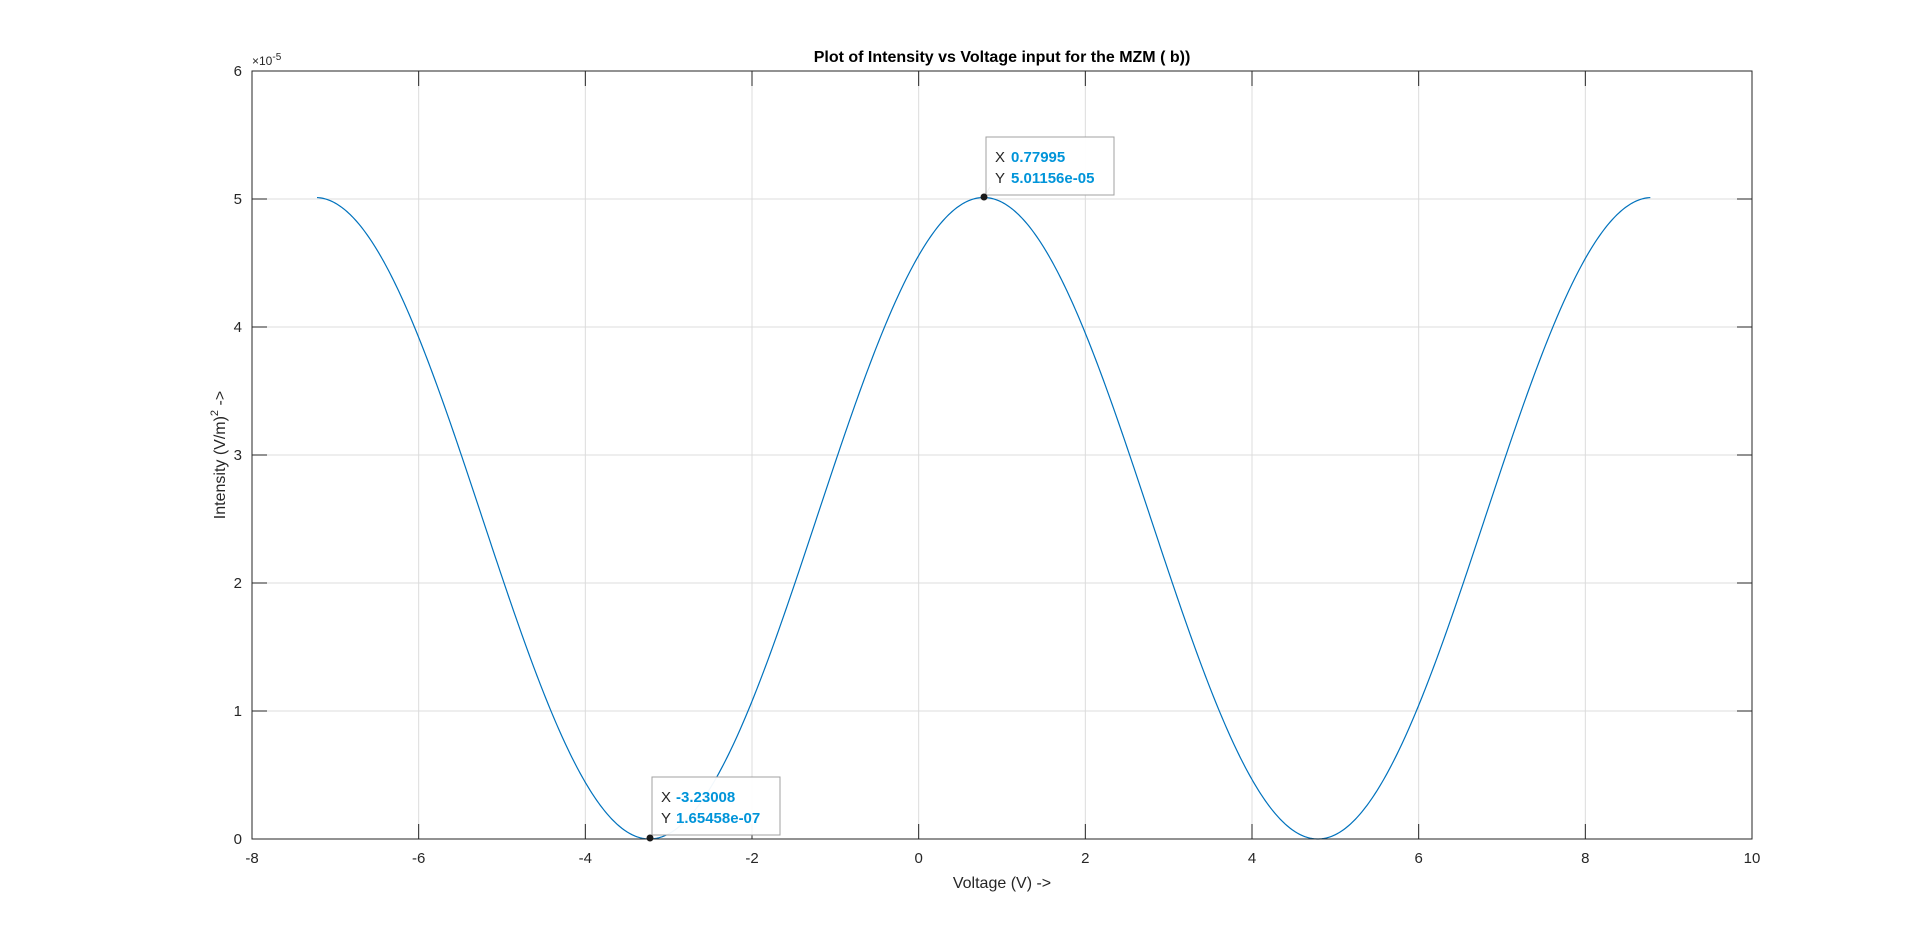 This screenshot has width=1920, height=936. I want to click on x-axis-label: Voltage (V) ->, so click(1002, 883).